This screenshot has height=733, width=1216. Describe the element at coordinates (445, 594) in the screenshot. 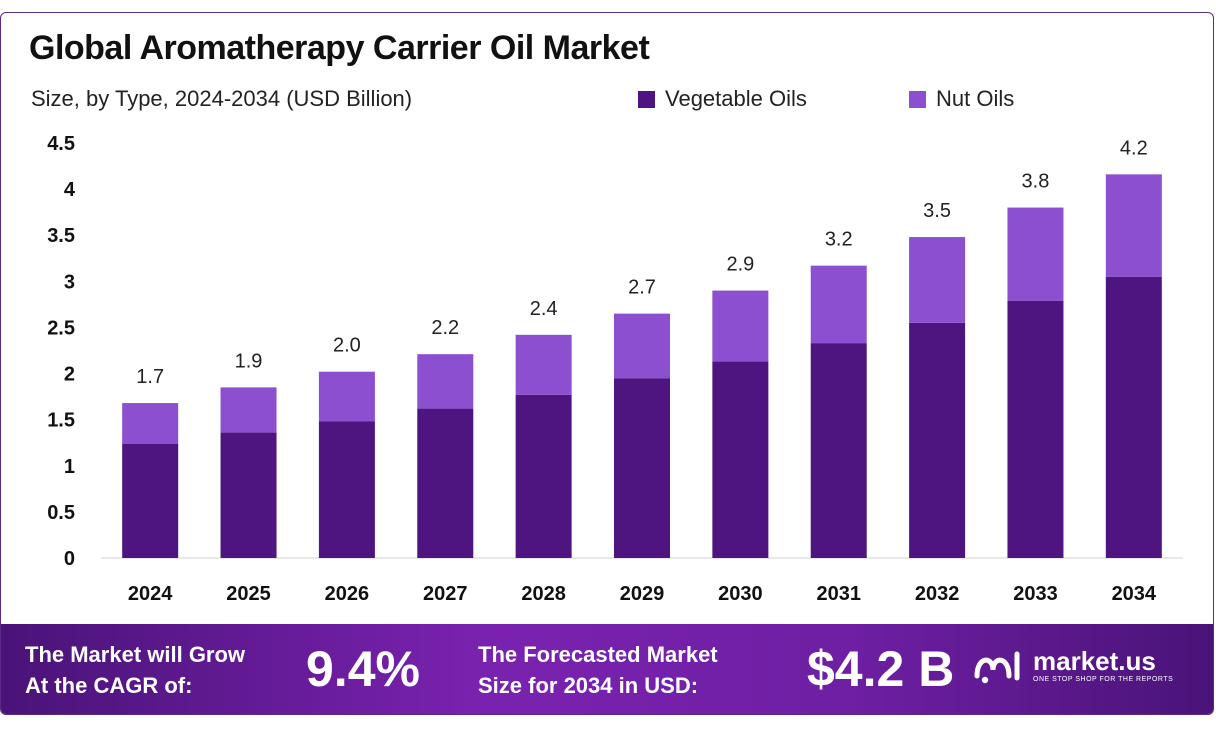

I see `x-tick-label: 2027` at that location.